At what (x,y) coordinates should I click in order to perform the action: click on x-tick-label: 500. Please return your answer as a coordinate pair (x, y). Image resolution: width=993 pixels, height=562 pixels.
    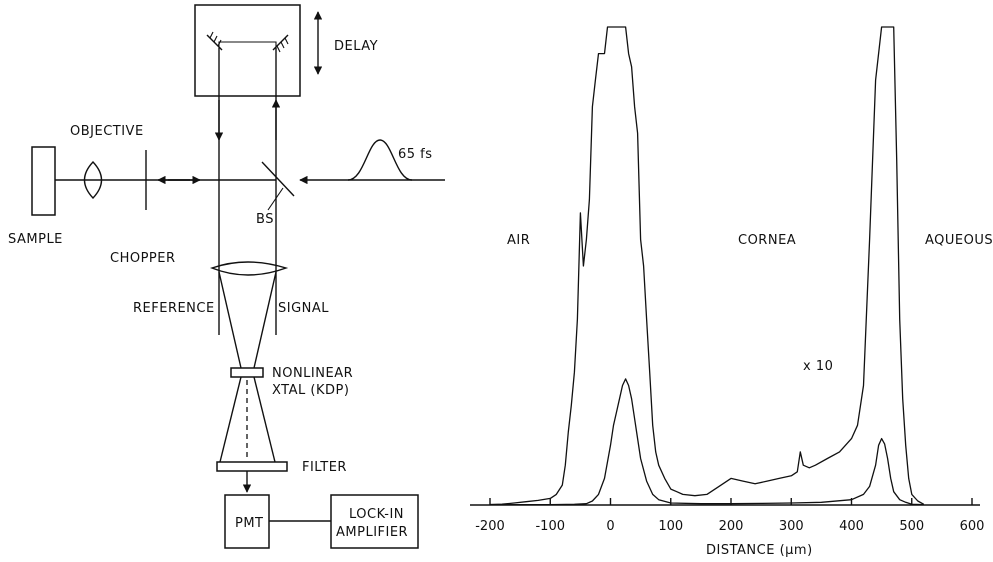
    Looking at the image, I should click on (911, 526).